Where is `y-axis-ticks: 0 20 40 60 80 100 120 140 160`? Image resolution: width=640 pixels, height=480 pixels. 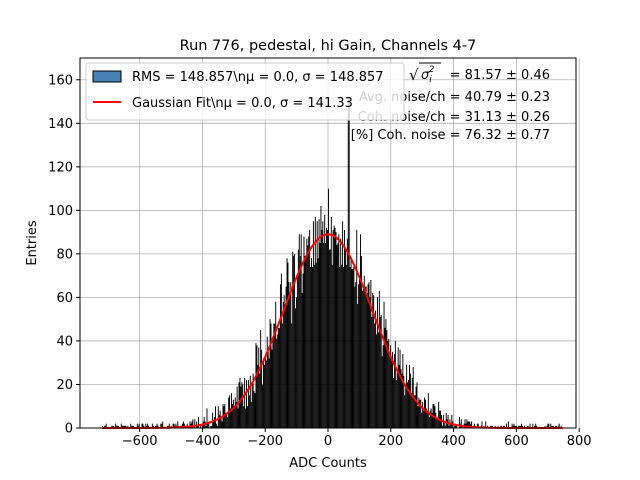 y-axis-ticks: 0 20 40 60 80 100 120 140 160 is located at coordinates (64, 255).